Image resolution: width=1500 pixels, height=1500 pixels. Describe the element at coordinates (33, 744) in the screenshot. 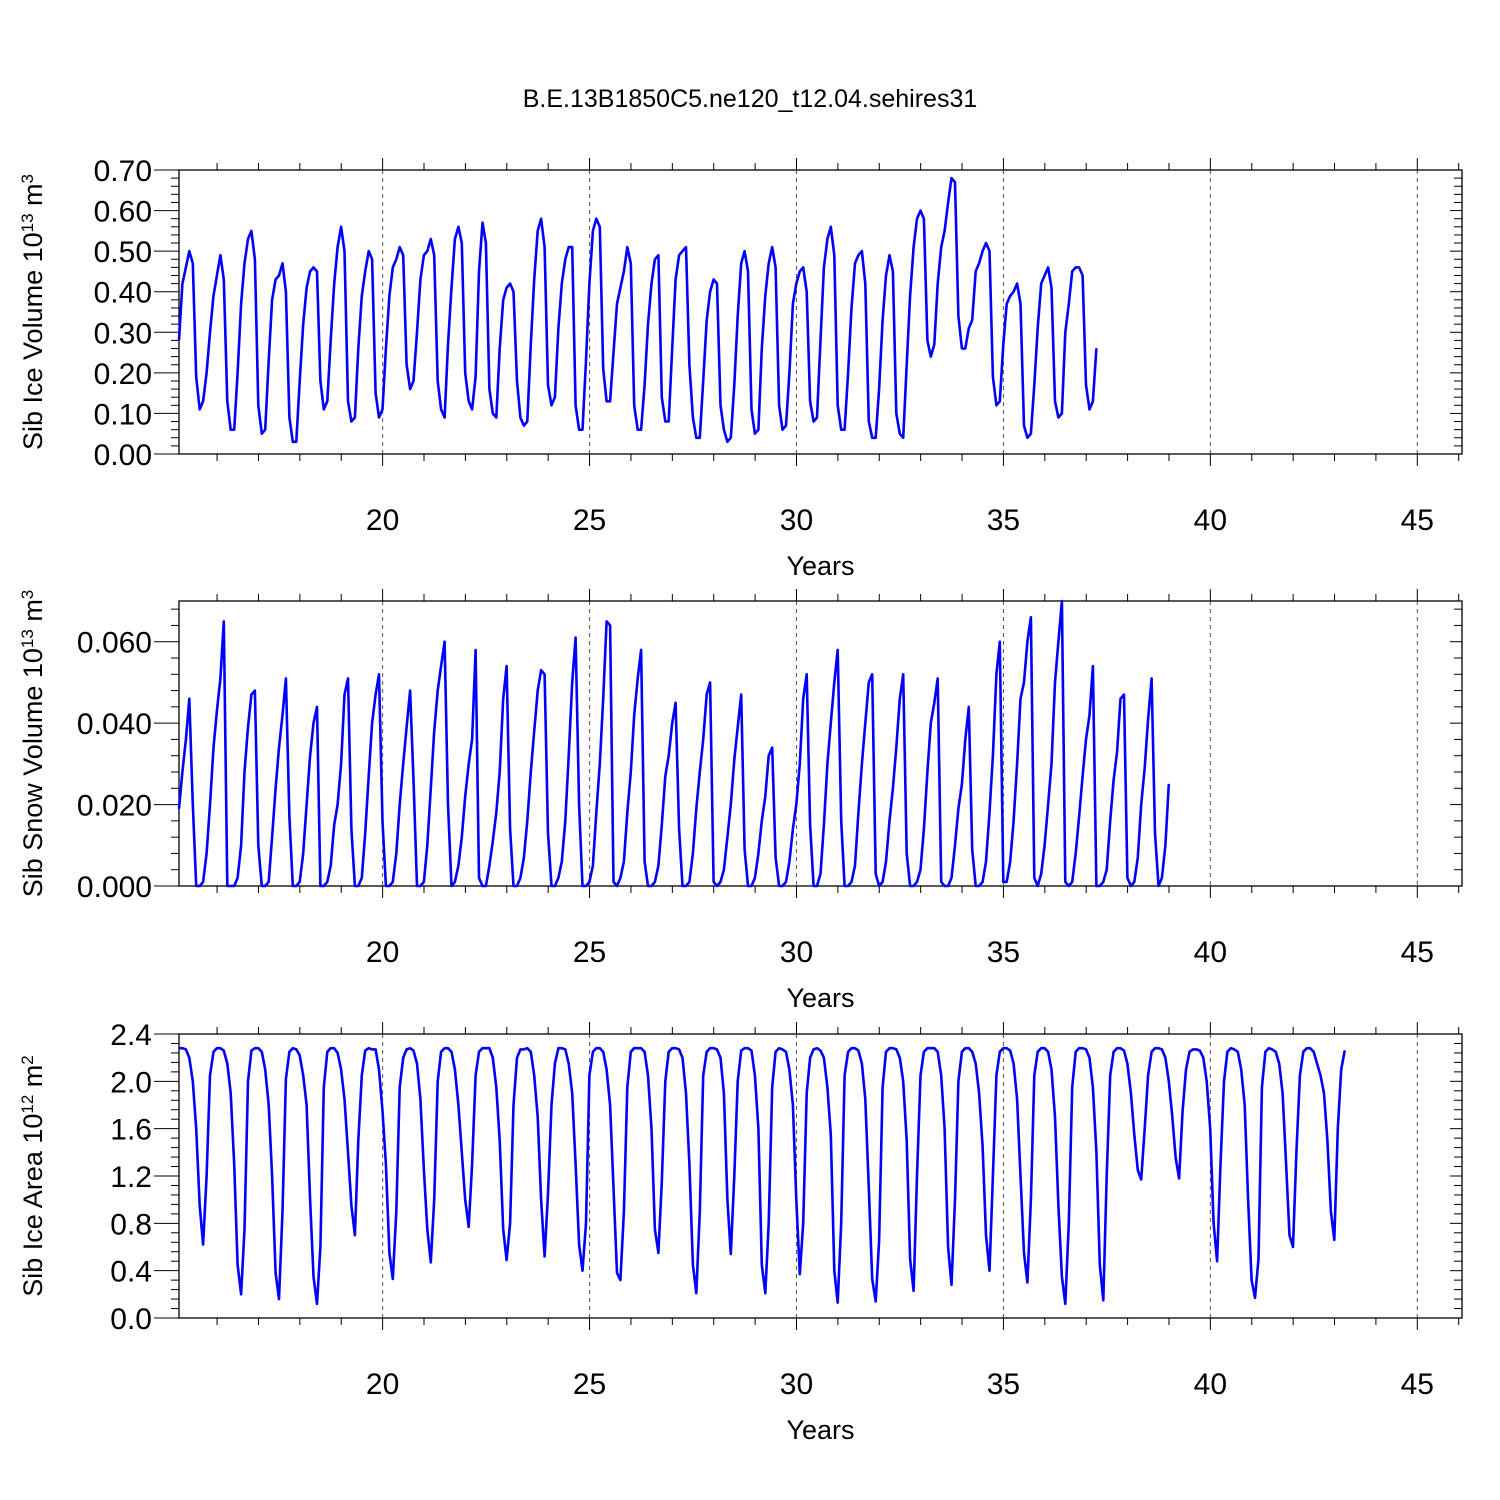

I see `y-axis-title: Sib Snow Volume 1013 m3` at that location.